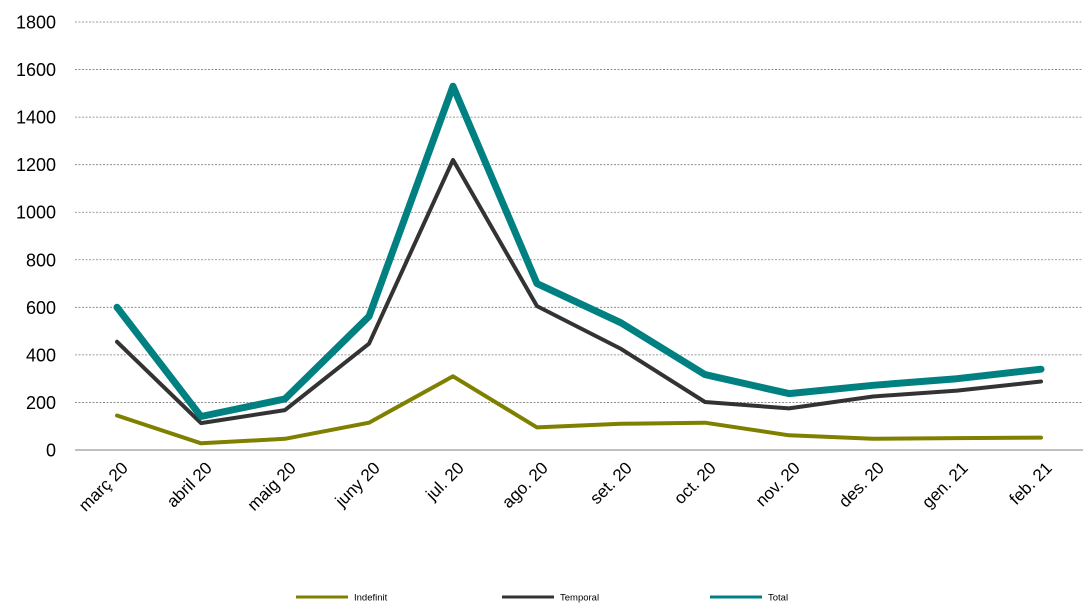 The image size is (1084, 609). What do you see at coordinates (36, 23) in the screenshot?
I see `y-tick-label: 1800` at bounding box center [36, 23].